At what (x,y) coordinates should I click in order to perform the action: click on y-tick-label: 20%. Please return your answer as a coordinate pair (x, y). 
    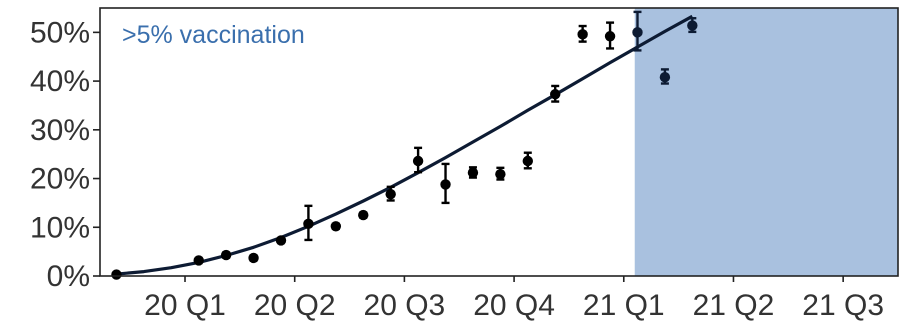
    Looking at the image, I should click on (60, 179).